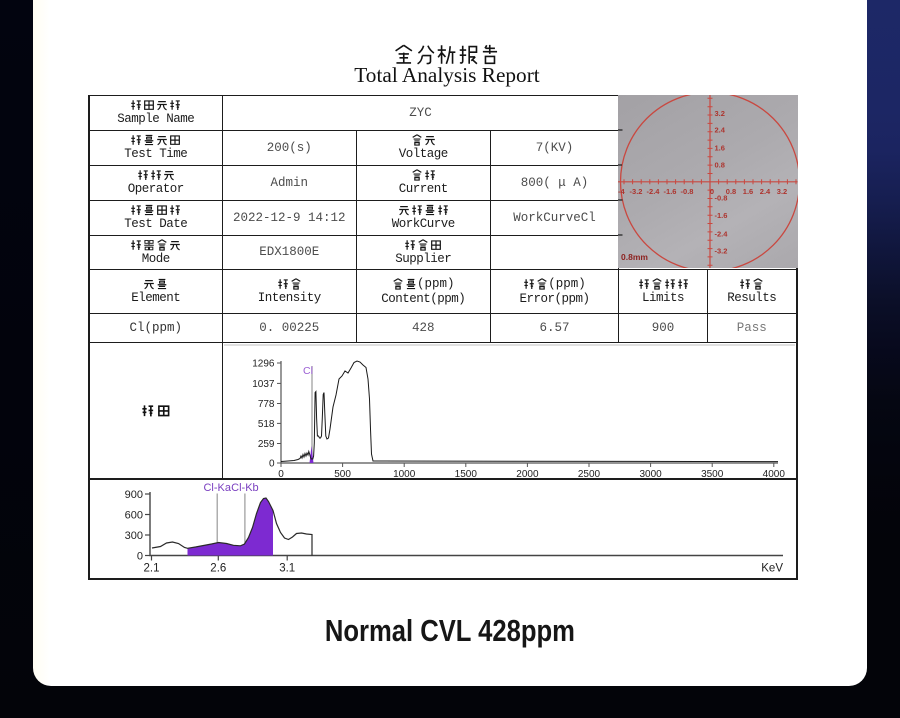 The width and height of the screenshot is (900, 718). What do you see at coordinates (263, 364) in the screenshot?
I see `svg-text: 1296` at bounding box center [263, 364].